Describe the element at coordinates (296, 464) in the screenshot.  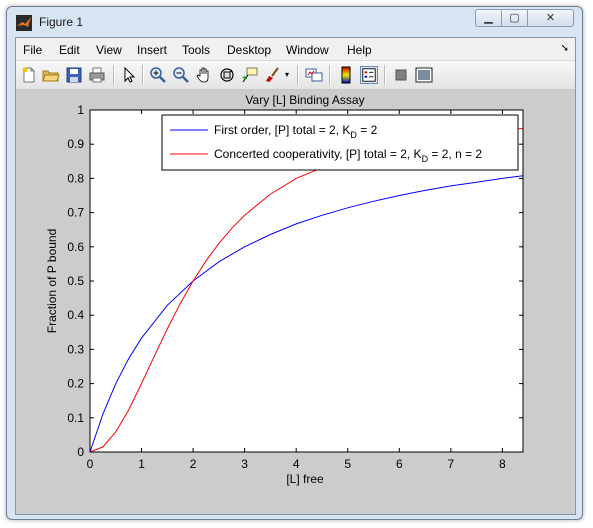
I see `x-tick-label: 4` at that location.